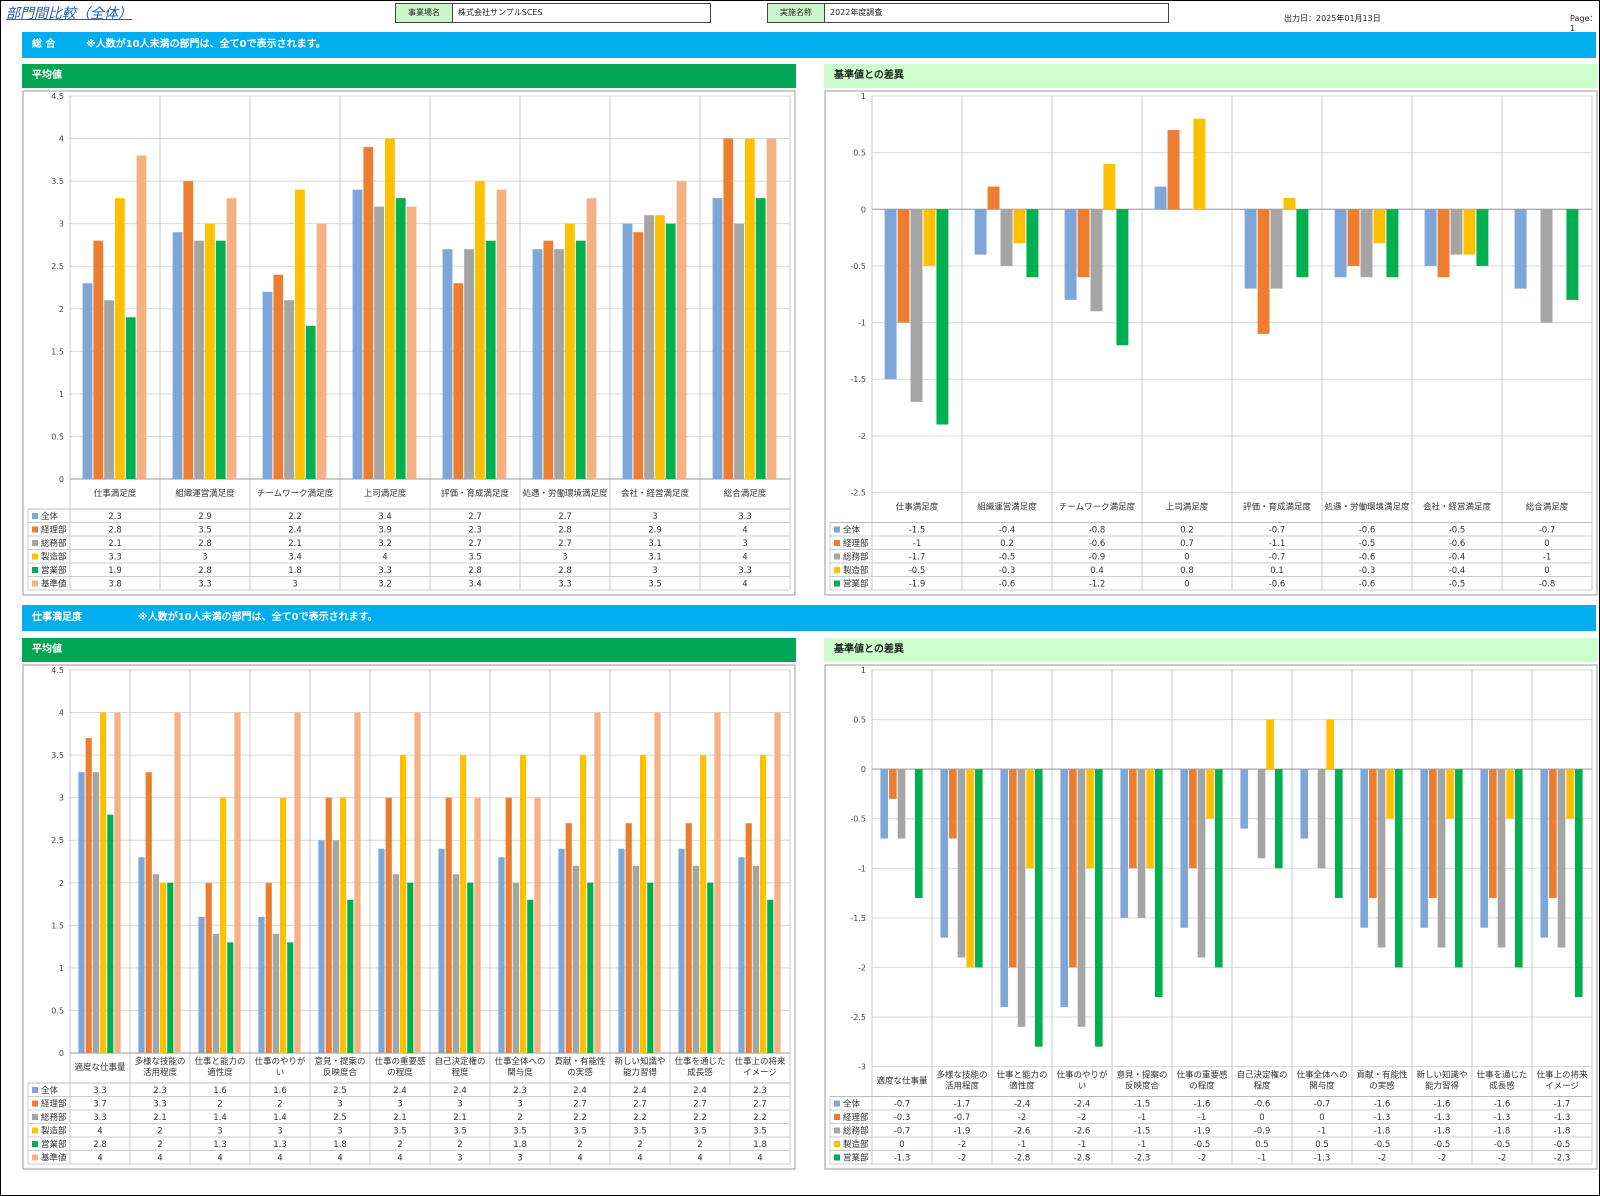 This screenshot has height=1196, width=1600. Describe the element at coordinates (655, 531) in the screenshot. I see `table-cell: 2.9` at that location.